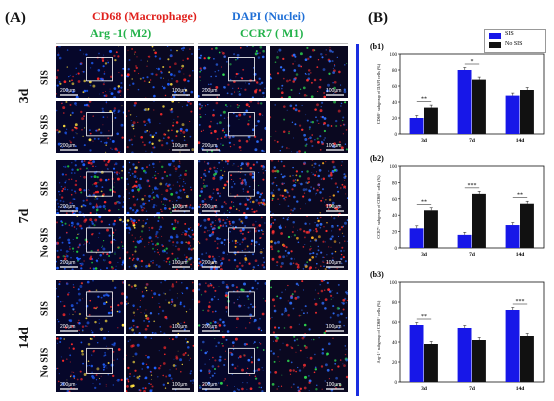 The image size is (554, 401). Describe the element at coordinates (45, 129) in the screenshot. I see `row-sub-3d-nosis: No SIS` at that location.